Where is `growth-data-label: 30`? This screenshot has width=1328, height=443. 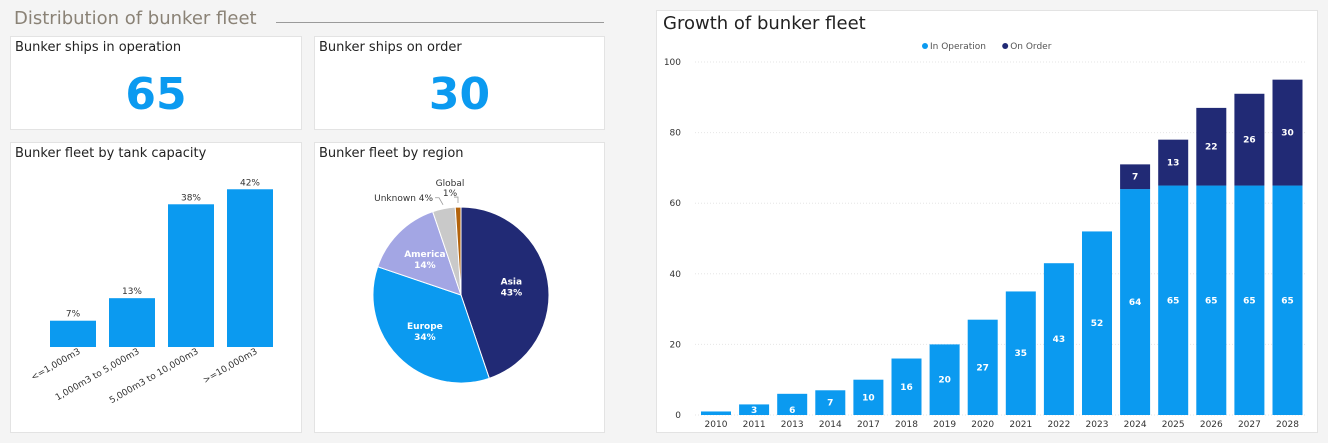
growth-data-label: 30 is located at coordinates (1287, 134).